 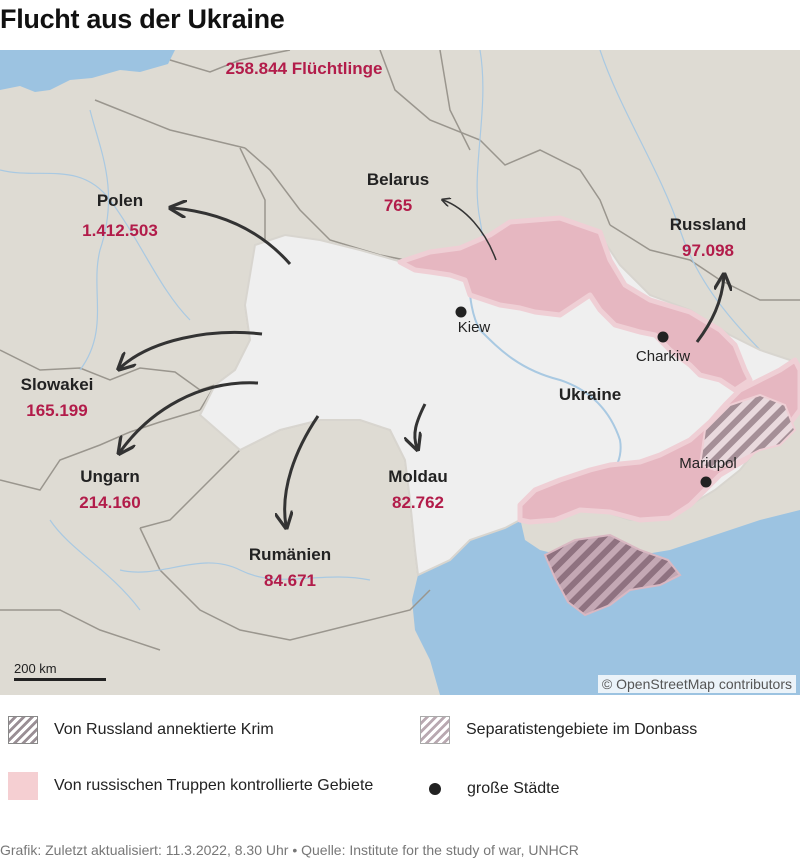 I want to click on charkiw-dot, so click(x=663, y=337).